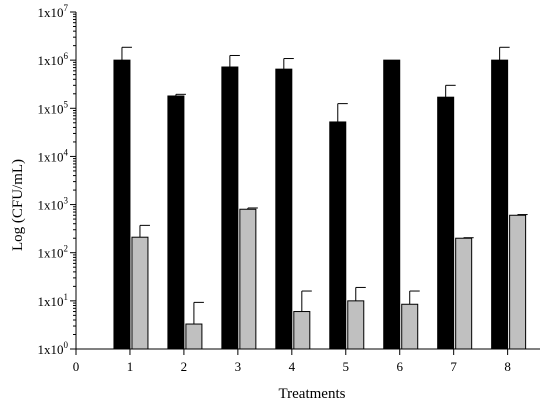 The height and width of the screenshot is (407, 550). What do you see at coordinates (130, 366) in the screenshot?
I see `x-tick-label: 1` at bounding box center [130, 366].